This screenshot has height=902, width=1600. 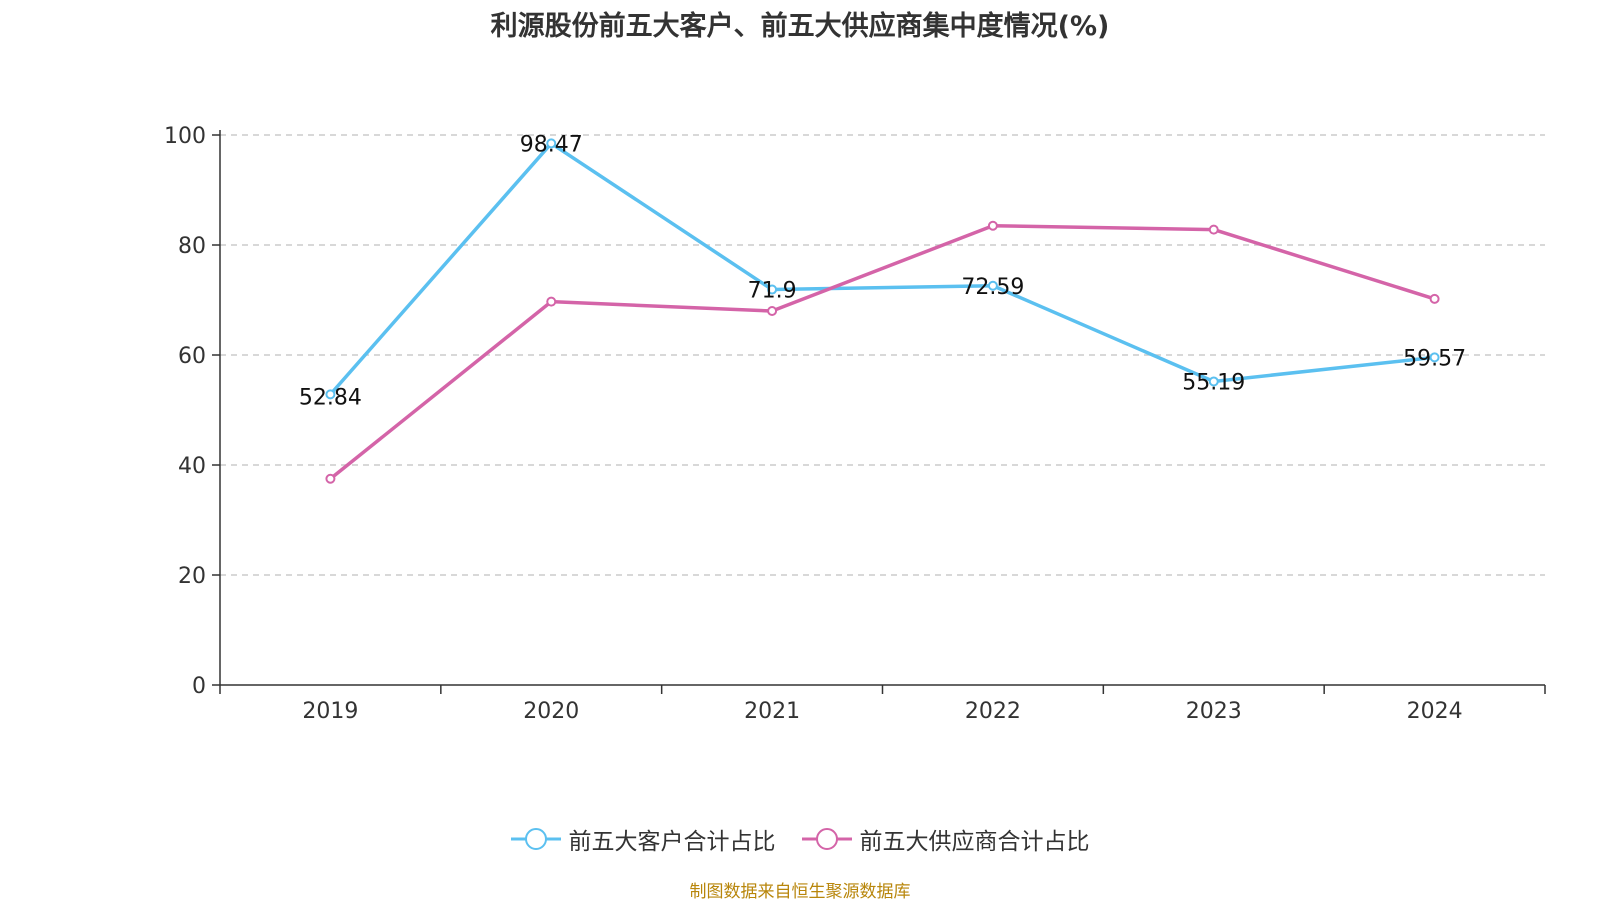 I want to click on legend-item-suppliers: 前五大供应商合计占比, so click(x=945, y=839).